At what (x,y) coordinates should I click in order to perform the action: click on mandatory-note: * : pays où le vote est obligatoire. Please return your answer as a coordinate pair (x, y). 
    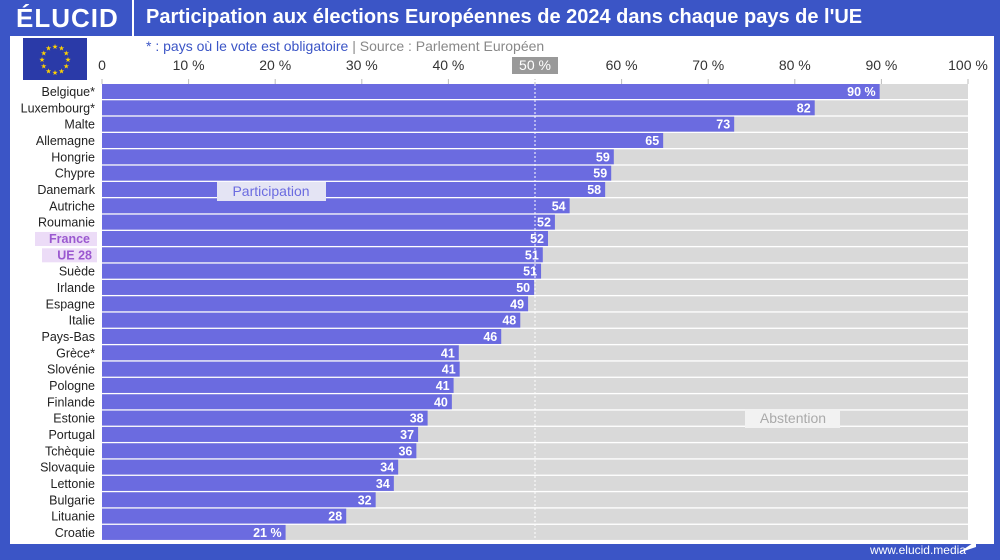
    Looking at the image, I should click on (247, 46).